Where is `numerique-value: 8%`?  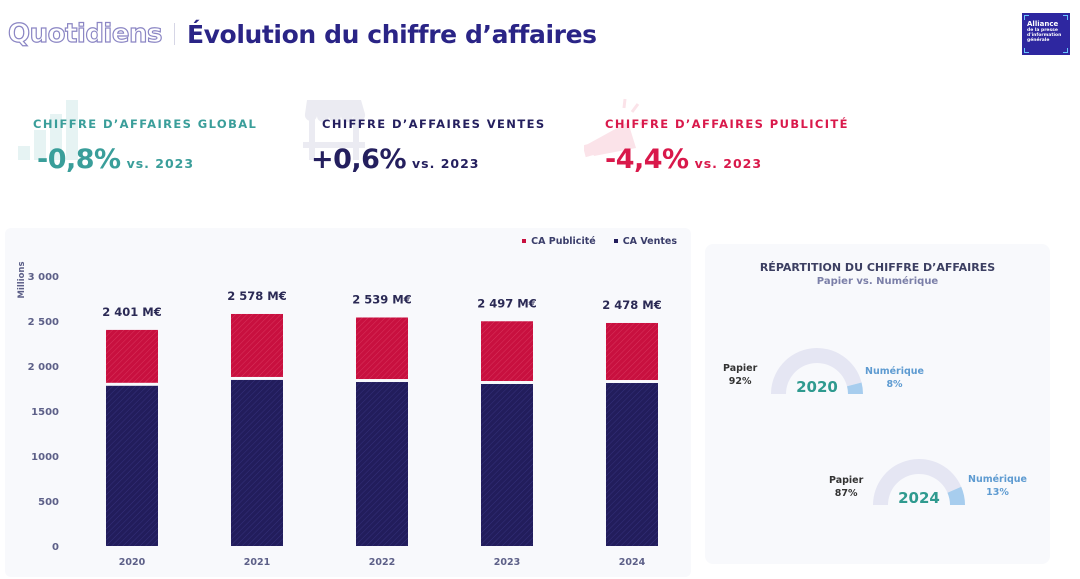
numerique-value: 8% is located at coordinates (894, 384).